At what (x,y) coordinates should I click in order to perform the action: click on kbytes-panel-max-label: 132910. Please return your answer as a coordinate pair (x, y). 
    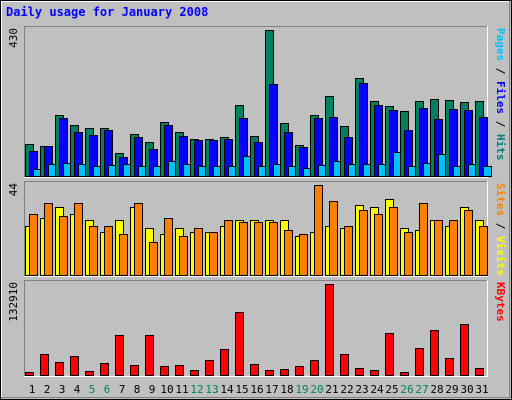
    Looking at the image, I should click on (13, 302).